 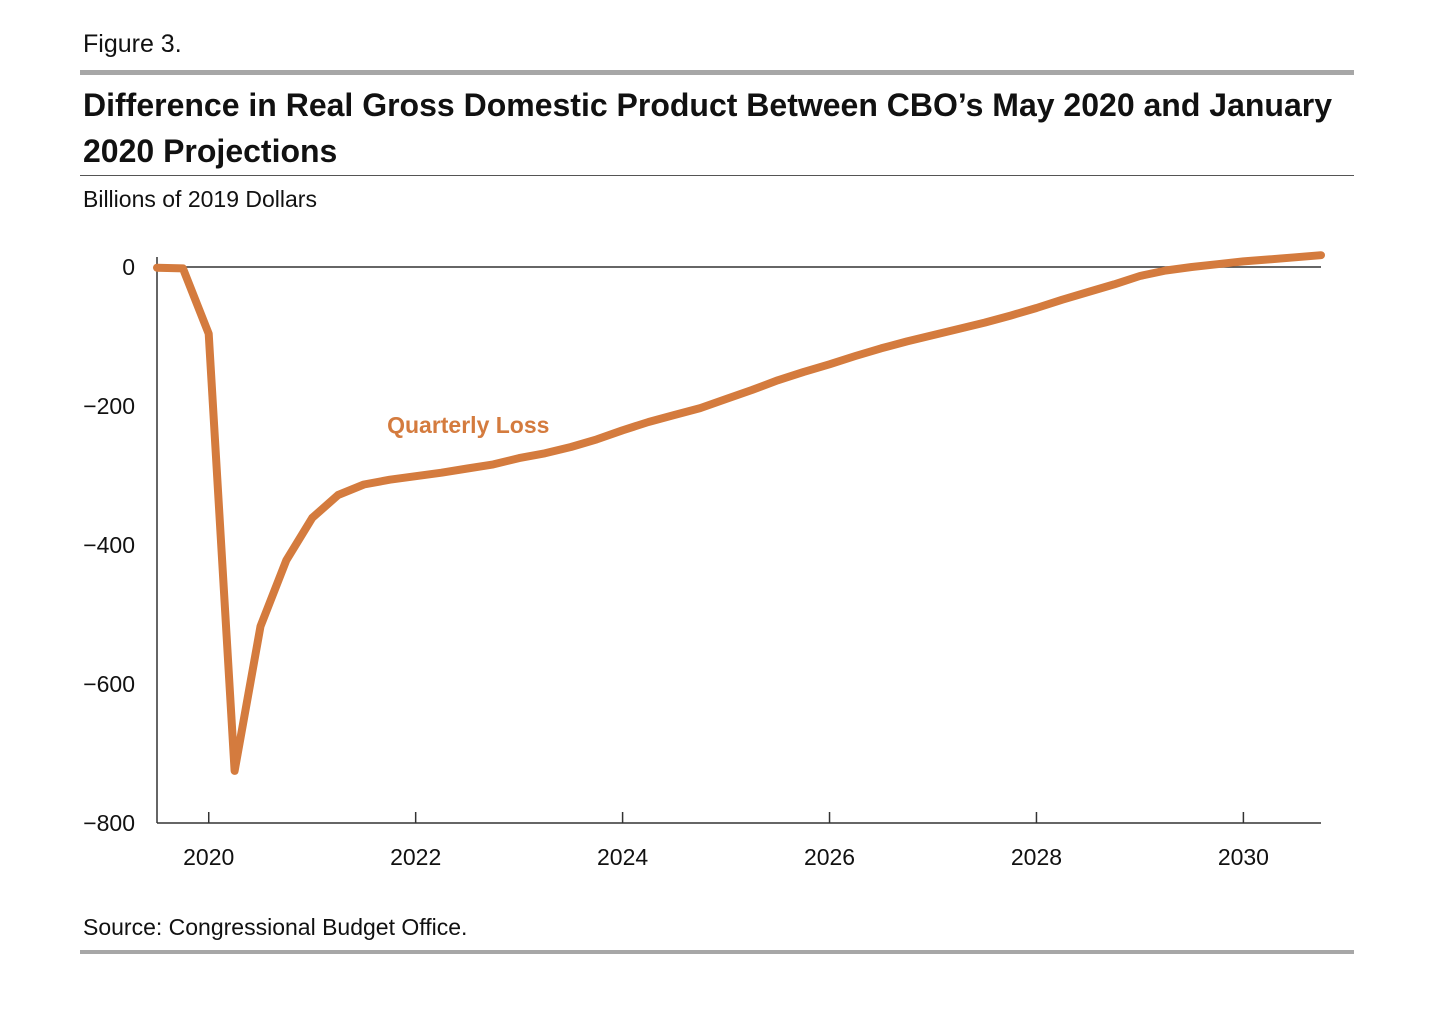 What do you see at coordinates (132, 44) in the screenshot?
I see `figure-label: Figure 3.` at bounding box center [132, 44].